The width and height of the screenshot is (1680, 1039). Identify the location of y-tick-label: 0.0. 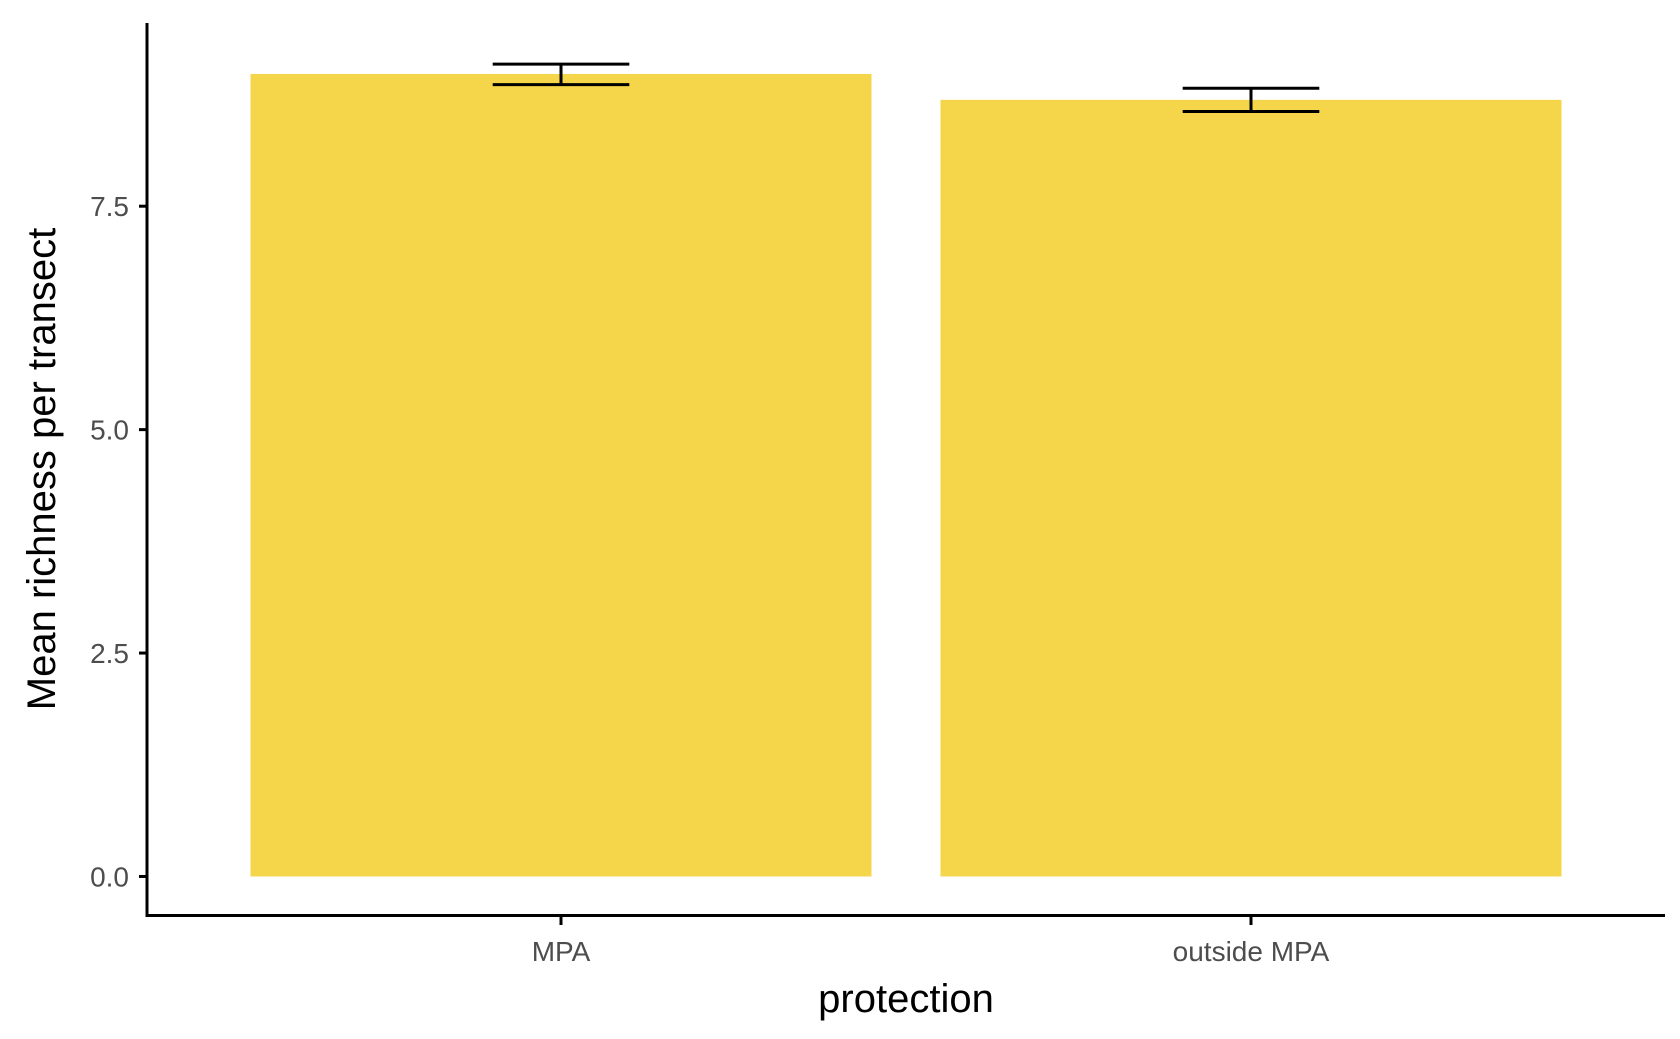
(109, 876).